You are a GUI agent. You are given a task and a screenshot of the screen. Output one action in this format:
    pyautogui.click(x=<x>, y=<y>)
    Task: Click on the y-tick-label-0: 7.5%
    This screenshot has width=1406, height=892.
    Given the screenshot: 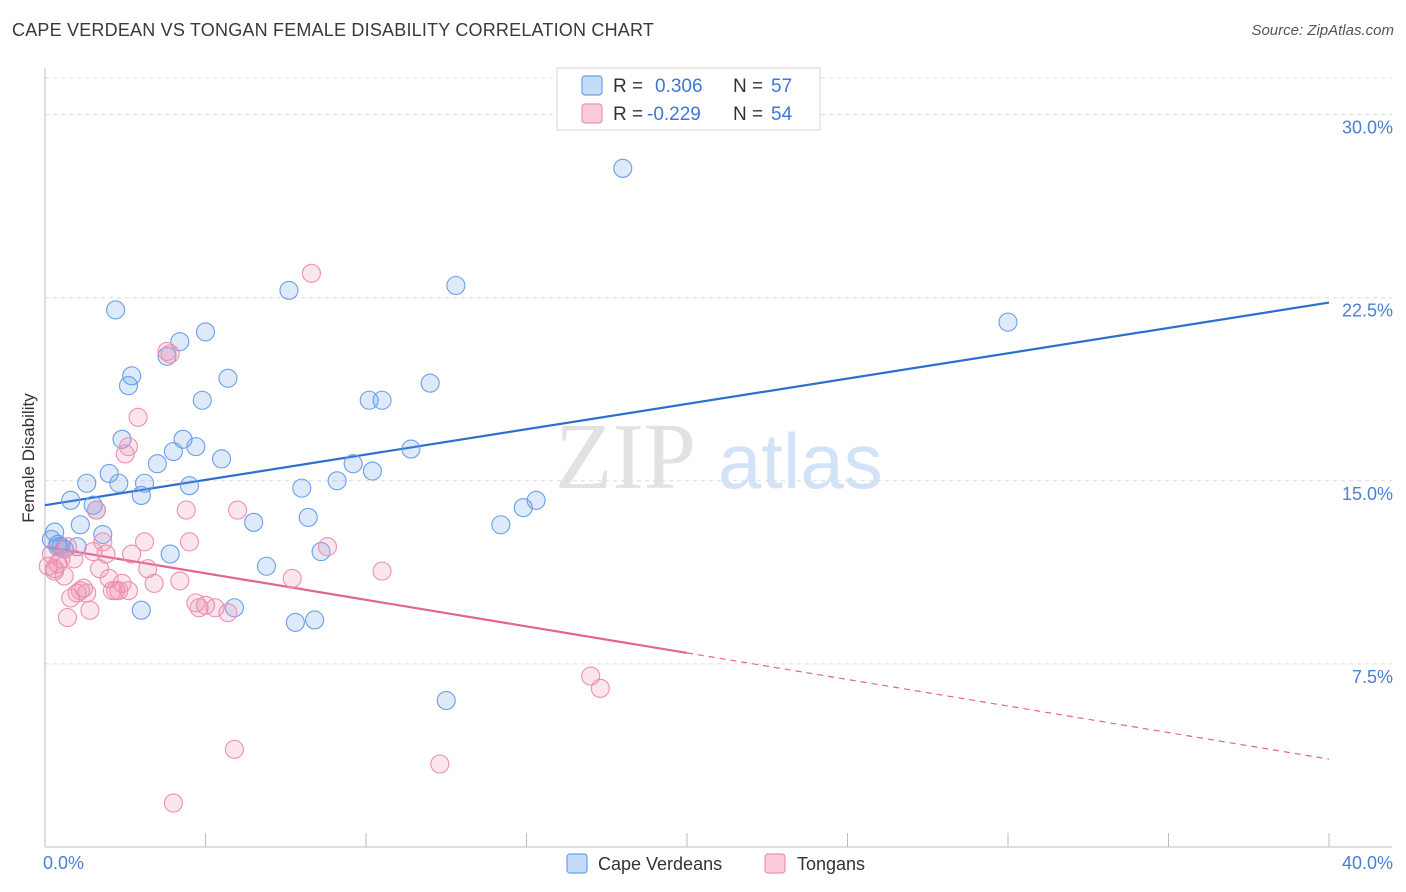 What is the action you would take?
    pyautogui.click(x=1372, y=677)
    